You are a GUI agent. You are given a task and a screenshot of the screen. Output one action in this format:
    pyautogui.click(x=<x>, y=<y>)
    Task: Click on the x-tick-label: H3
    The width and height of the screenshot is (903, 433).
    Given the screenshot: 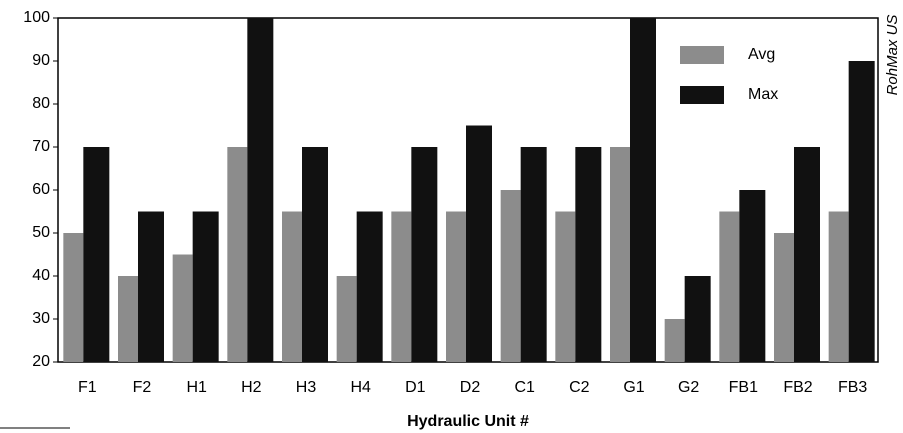 What is the action you would take?
    pyautogui.click(x=306, y=387)
    